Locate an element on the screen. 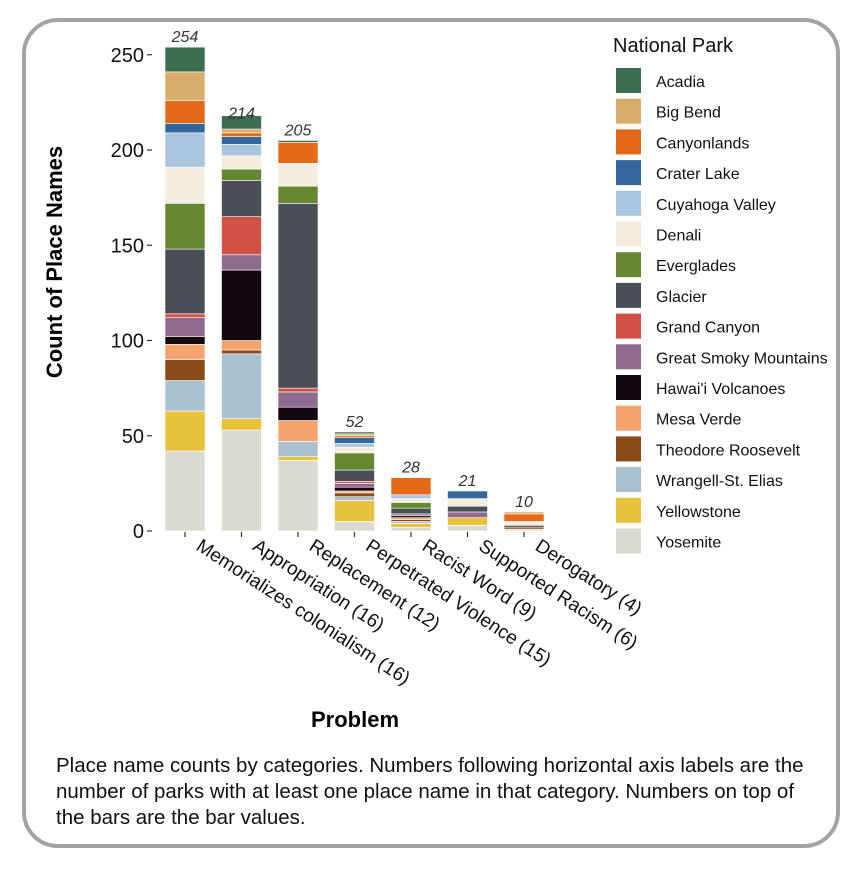 Image resolution: width=868 pixels, height=876 pixels. bar-total-label: 205 is located at coordinates (298, 130).